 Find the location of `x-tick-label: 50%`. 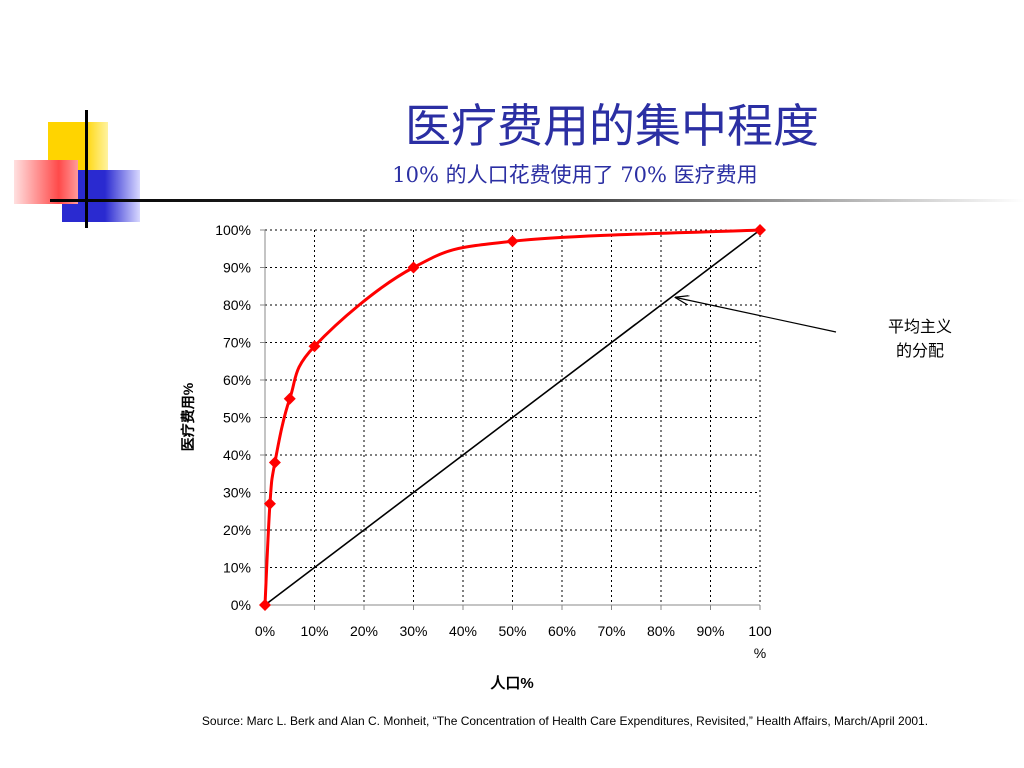

x-tick-label: 50% is located at coordinates (512, 631).